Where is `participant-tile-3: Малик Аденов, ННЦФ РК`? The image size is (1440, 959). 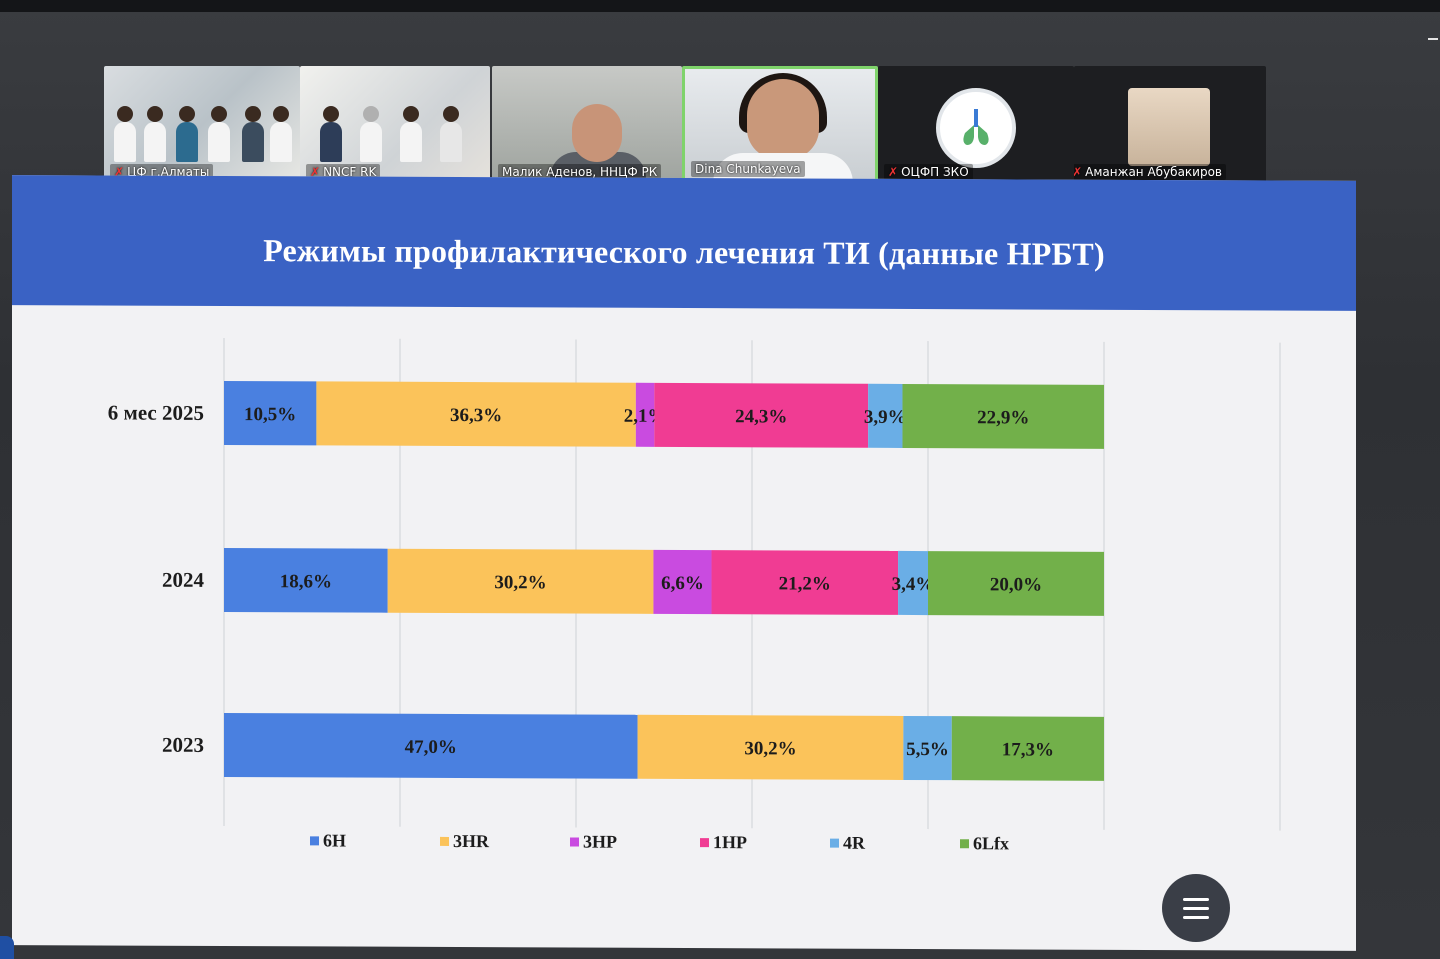
participant-tile-3: Малик Аденов, ННЦФ РК is located at coordinates (587, 125).